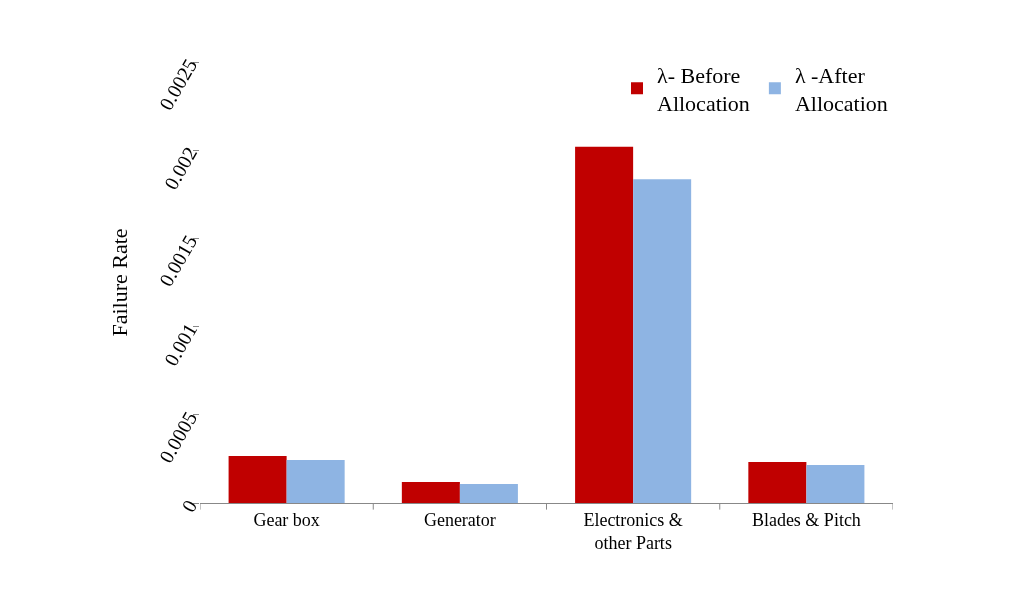 The width and height of the screenshot is (1016, 614). Describe the element at coordinates (633, 531) in the screenshot. I see `x-tick-label: Electronics & other Parts` at that location.